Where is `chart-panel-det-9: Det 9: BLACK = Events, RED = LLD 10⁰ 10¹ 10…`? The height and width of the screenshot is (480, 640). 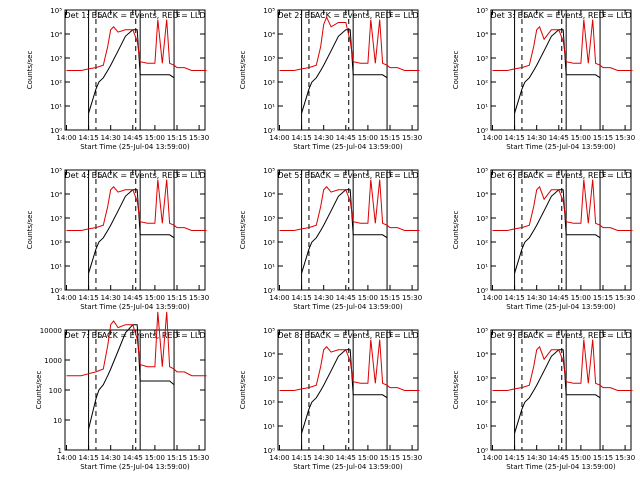 chart-panel-det-9: Det 9: BLACK = Events, RED = LLD 10⁰ 10¹ 10… is located at coordinates (543, 399).